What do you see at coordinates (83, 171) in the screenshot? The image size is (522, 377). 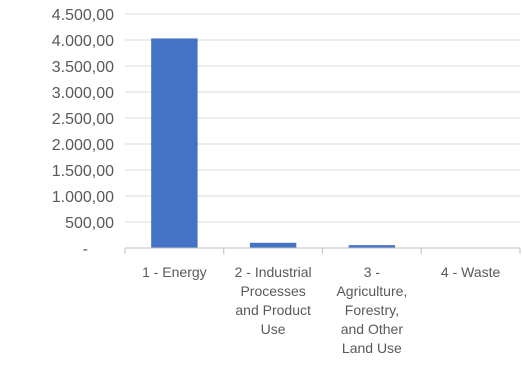 I see `y-tick-label: 1.500,00` at bounding box center [83, 171].